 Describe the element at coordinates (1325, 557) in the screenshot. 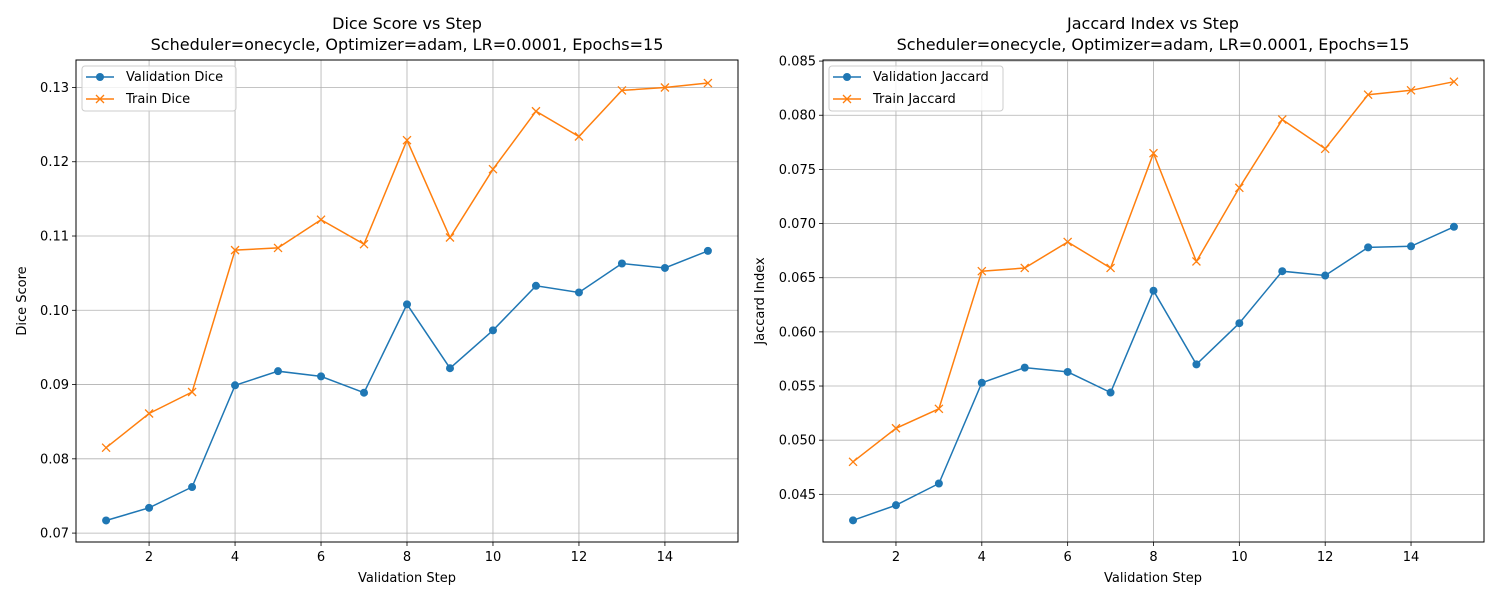

I see `jaccard-x-tick-label: 12` at that location.